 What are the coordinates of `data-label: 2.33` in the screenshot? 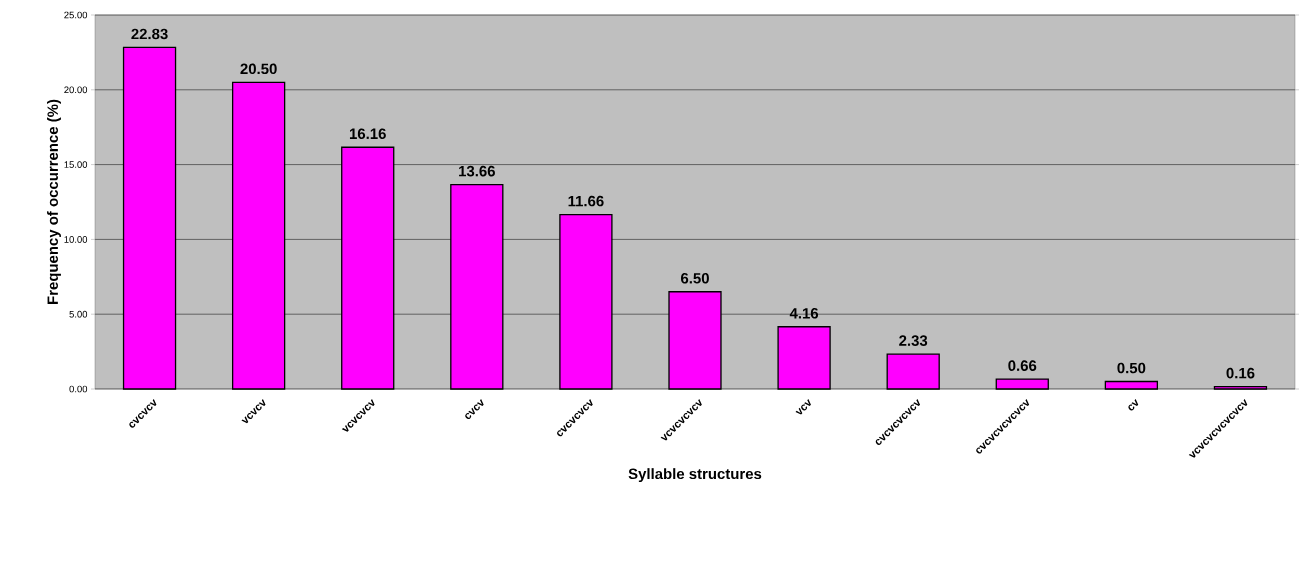 It's located at (913, 340).